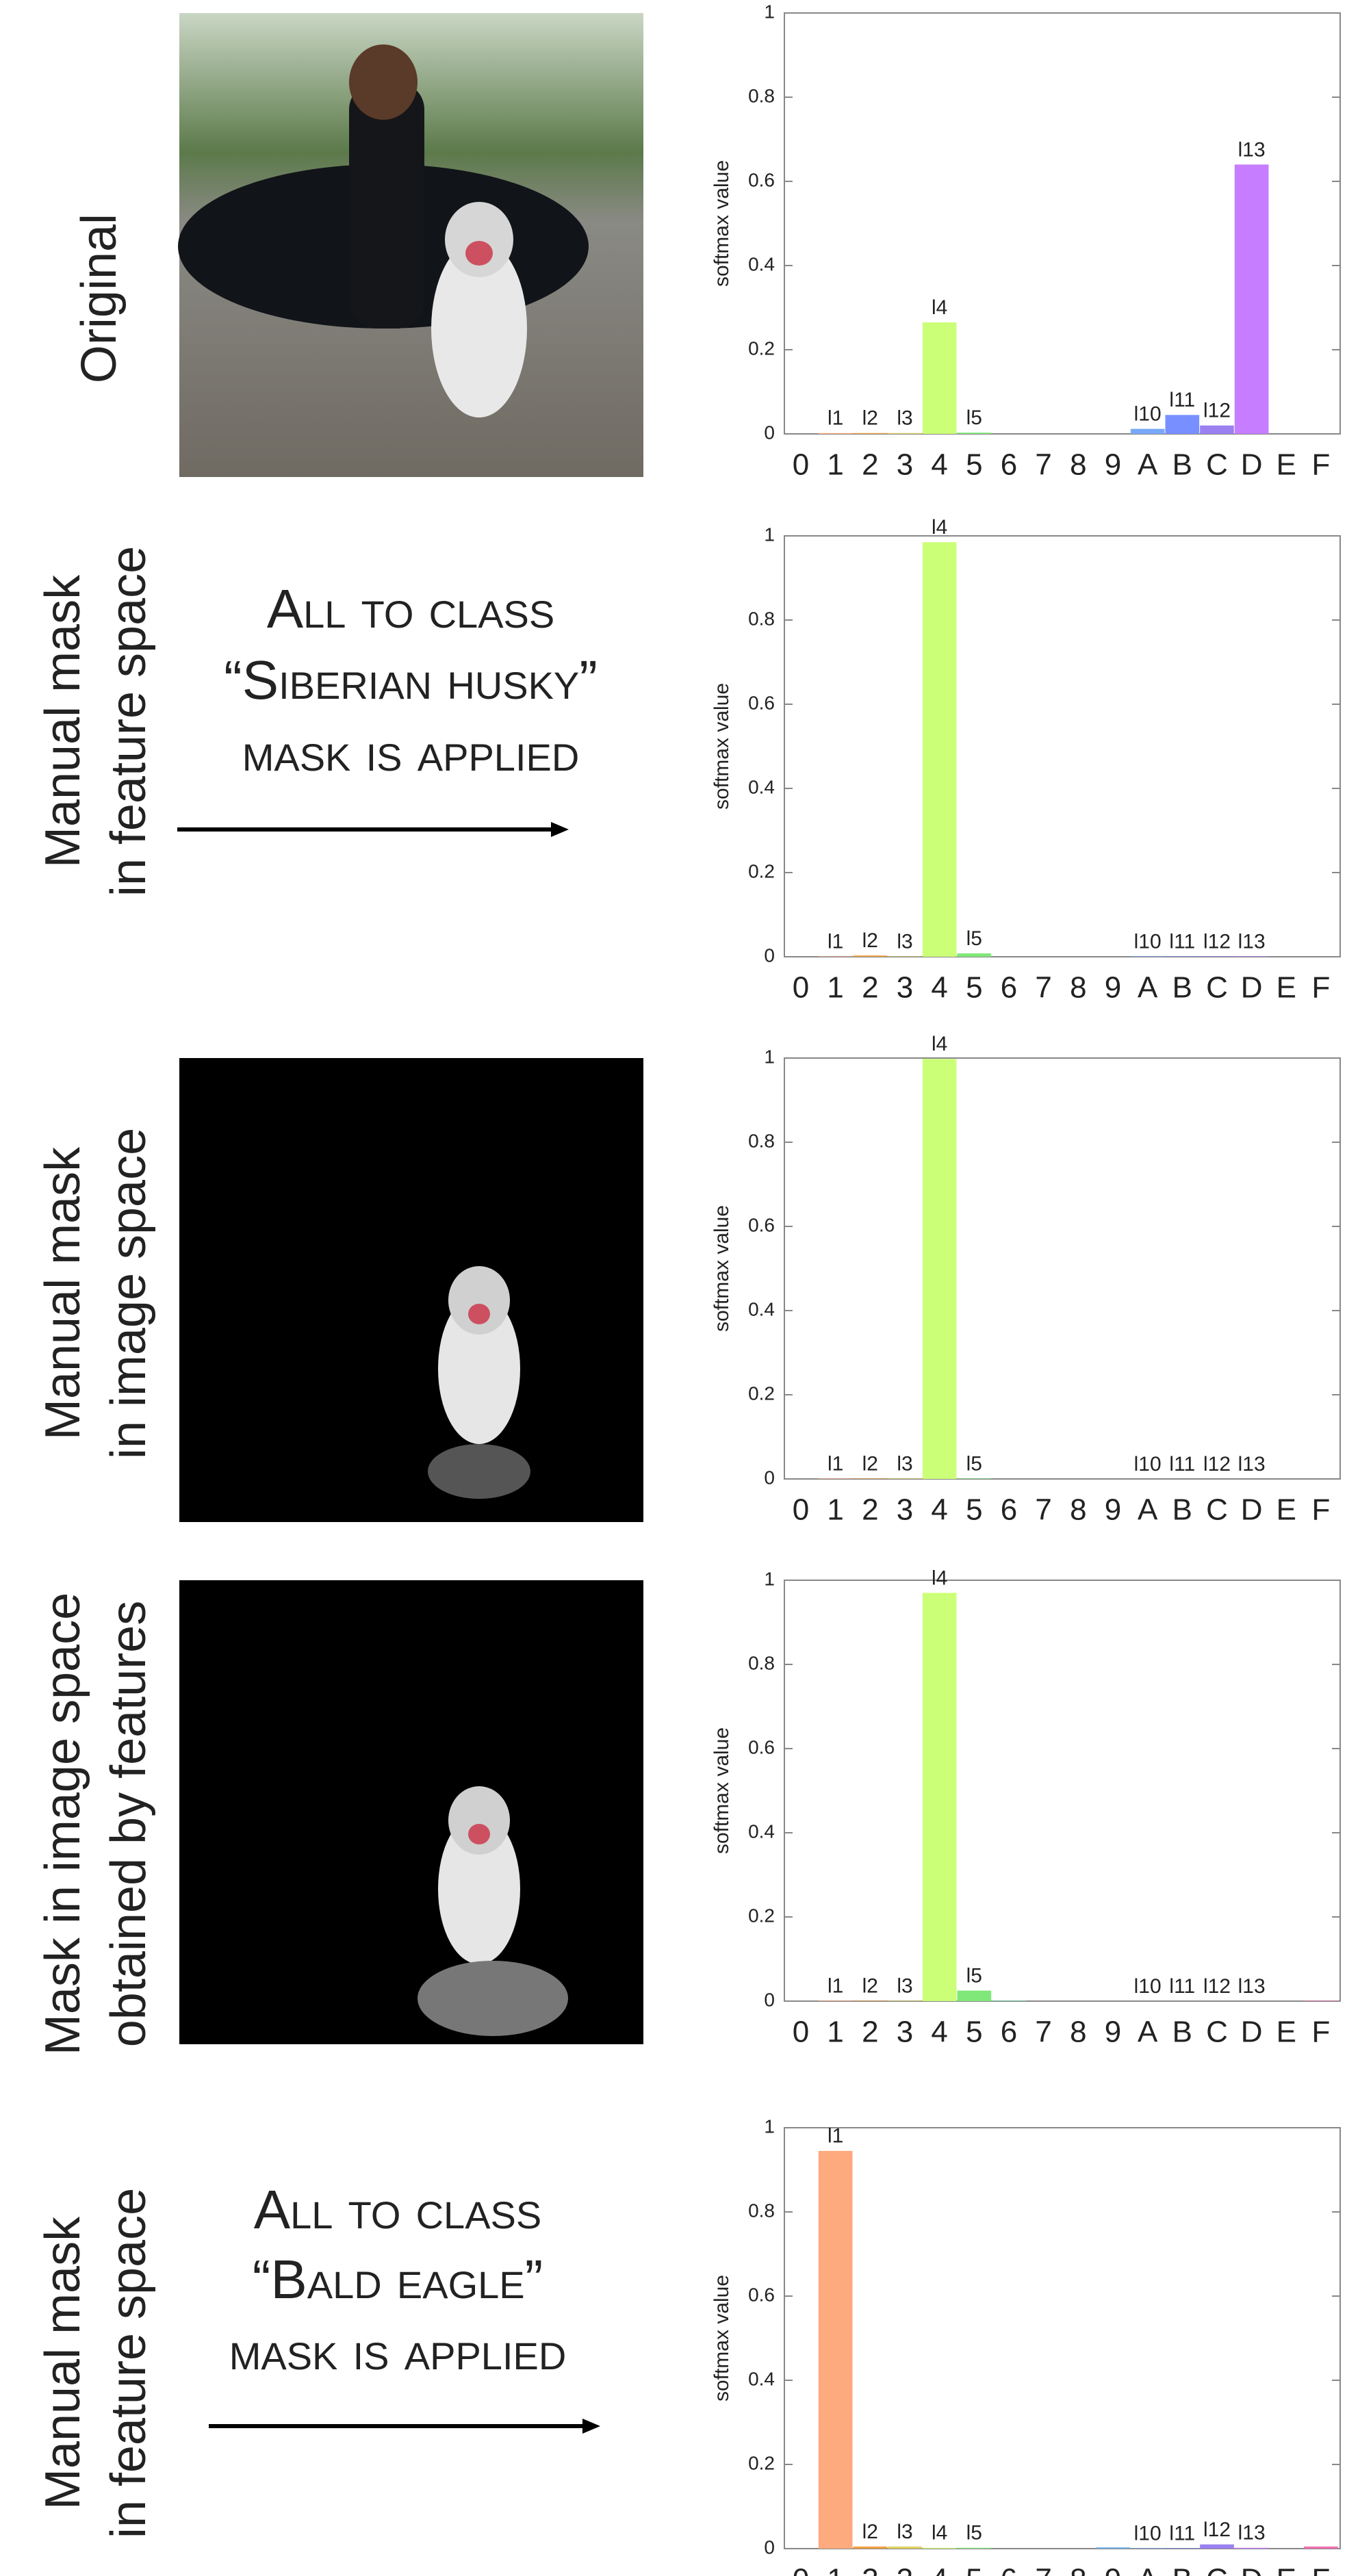 This screenshot has height=2576, width=1360. Describe the element at coordinates (1043, 465) in the screenshot. I see `x-tick-label: 7` at that location.